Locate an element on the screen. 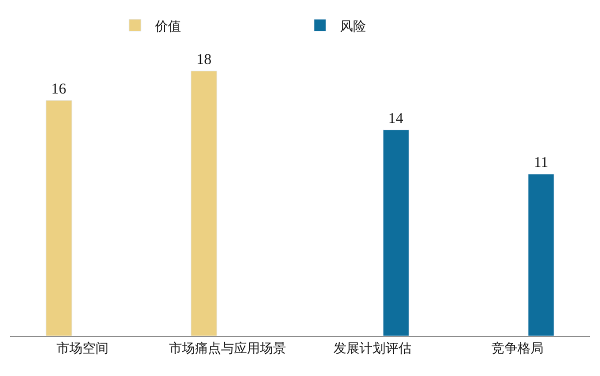 Image resolution: width=600 pixels, height=376 pixels. x-tick-label: 竞争格局 is located at coordinates (518, 349).